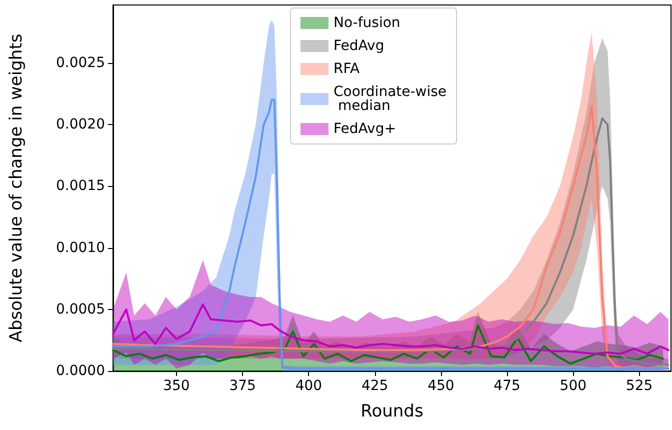 The width and height of the screenshot is (672, 430). What do you see at coordinates (80, 186) in the screenshot?
I see `y-tick-label: 0.0015` at bounding box center [80, 186].